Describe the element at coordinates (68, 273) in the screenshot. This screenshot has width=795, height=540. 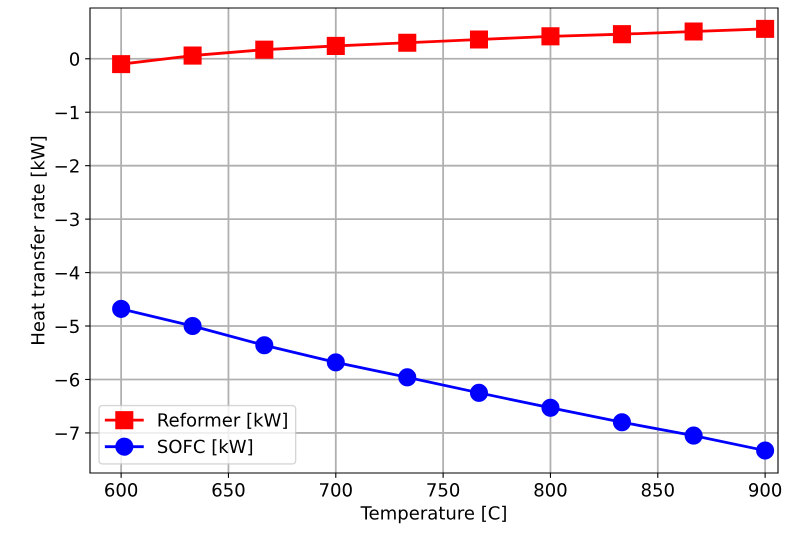
I see `y-tick-label: −4` at that location.